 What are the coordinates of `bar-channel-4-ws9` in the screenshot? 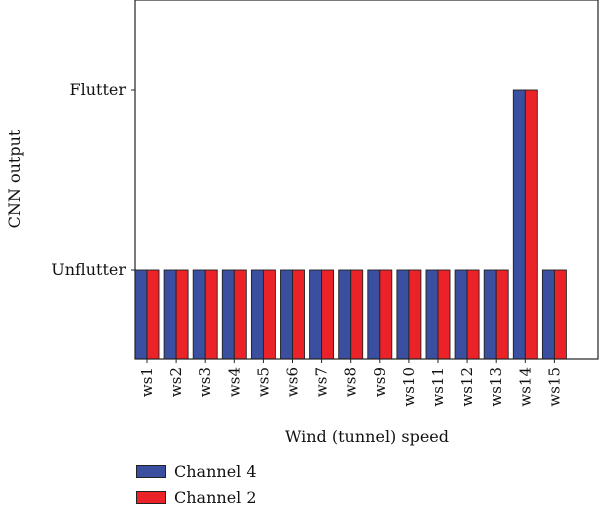 It's located at (374, 314).